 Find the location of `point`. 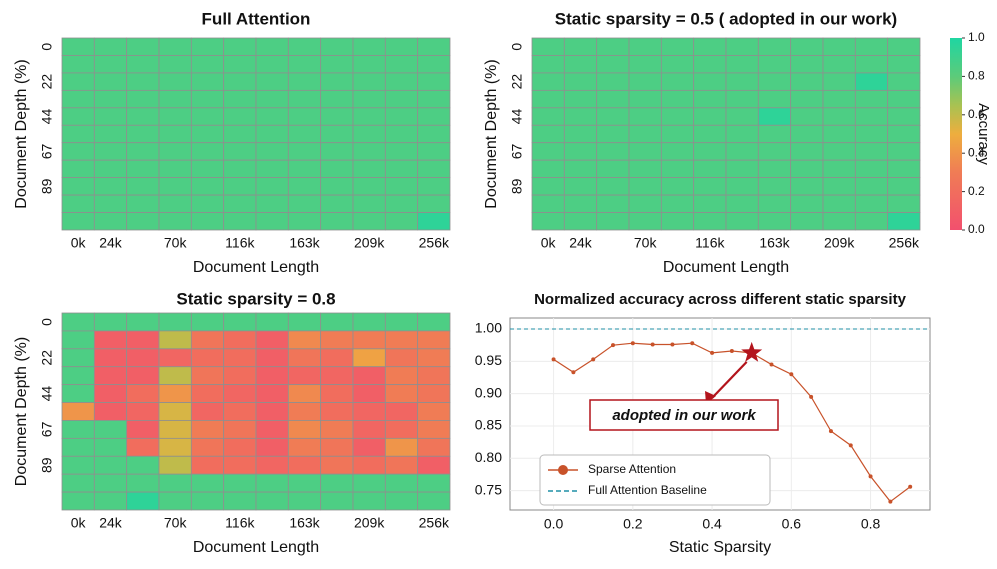

point is located at coordinates (553, 359).